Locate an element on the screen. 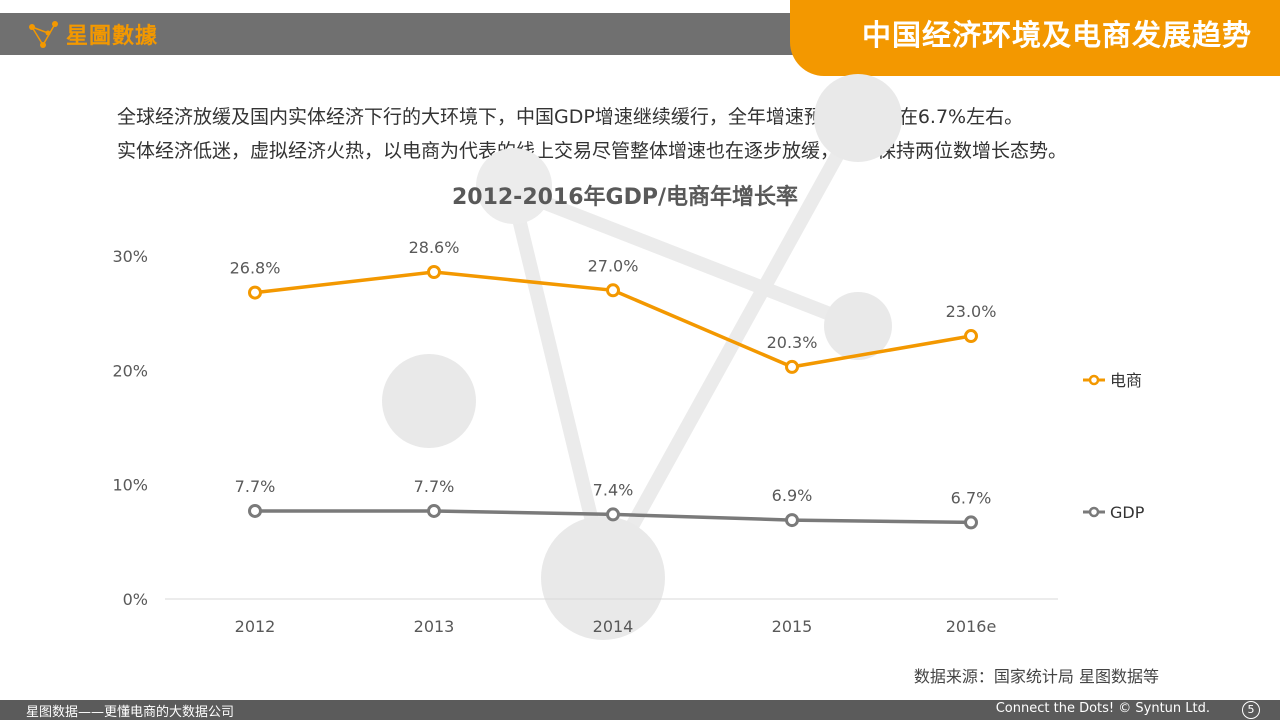 The width and height of the screenshot is (1280, 720). page-number: 5 is located at coordinates (1251, 710).